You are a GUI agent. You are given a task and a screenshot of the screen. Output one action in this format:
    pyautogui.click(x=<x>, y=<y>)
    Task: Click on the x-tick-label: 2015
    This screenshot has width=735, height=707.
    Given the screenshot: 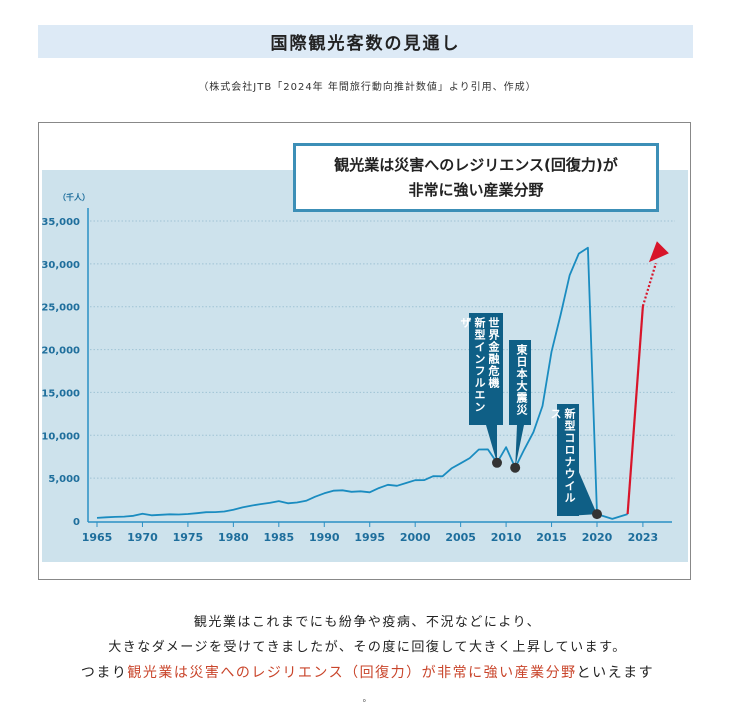 What is the action you would take?
    pyautogui.click(x=551, y=537)
    